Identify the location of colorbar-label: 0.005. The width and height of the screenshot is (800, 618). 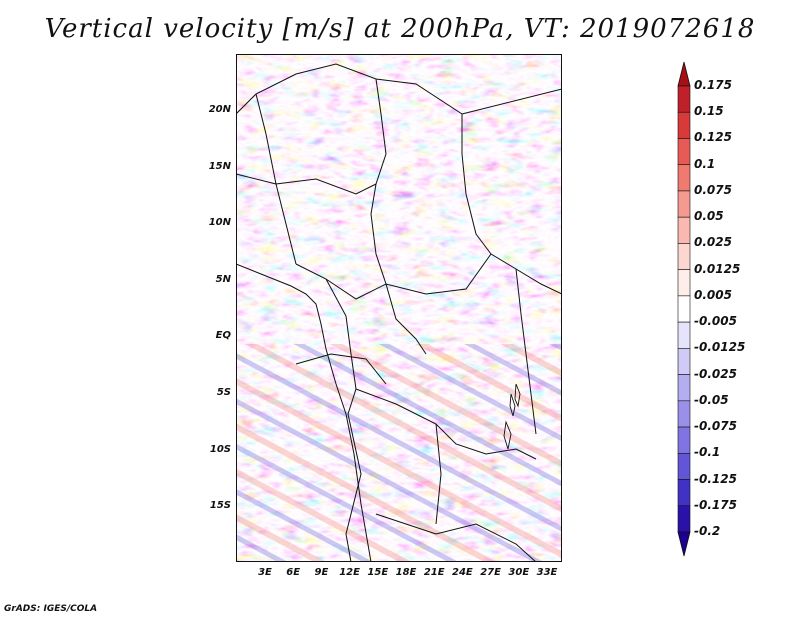
(713, 294).